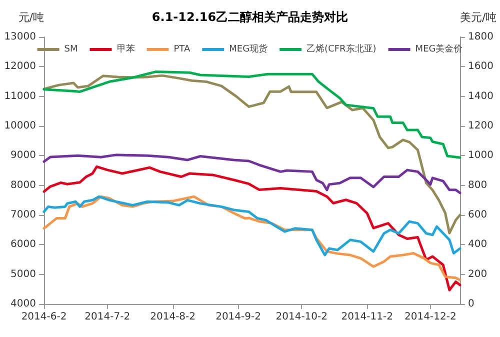  Describe the element at coordinates (31, 17) in the screenshot. I see `y-axis-title: 元/吨` at that location.